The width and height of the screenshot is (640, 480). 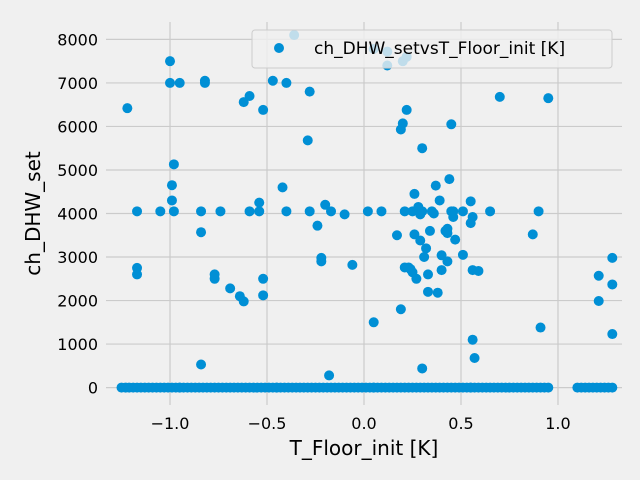 What do you see at coordinates (77, 39) in the screenshot?
I see `y-tick-label: 8000` at bounding box center [77, 39].